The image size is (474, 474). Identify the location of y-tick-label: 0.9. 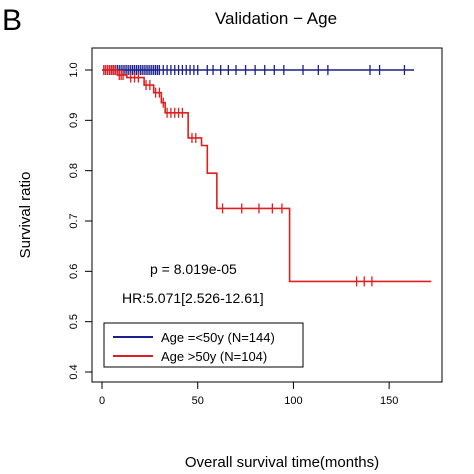
(74, 120).